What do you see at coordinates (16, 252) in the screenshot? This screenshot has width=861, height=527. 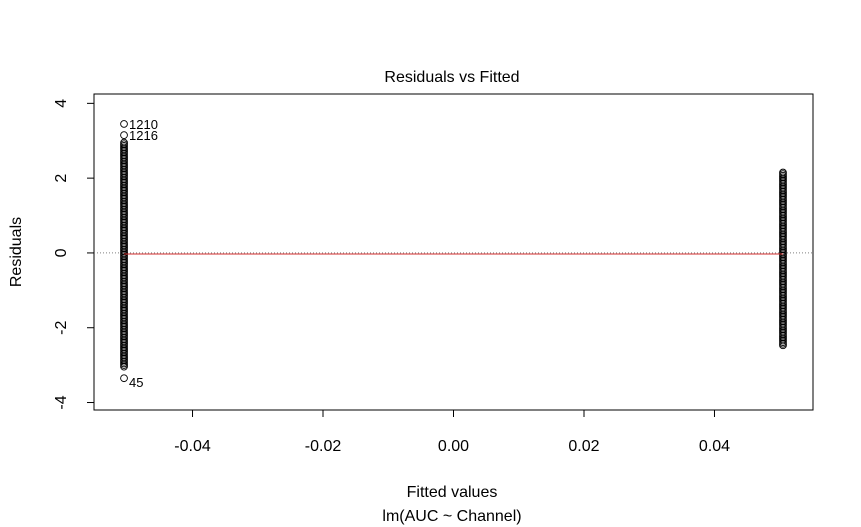 I see `y-axis-label: Residuals` at bounding box center [16, 252].